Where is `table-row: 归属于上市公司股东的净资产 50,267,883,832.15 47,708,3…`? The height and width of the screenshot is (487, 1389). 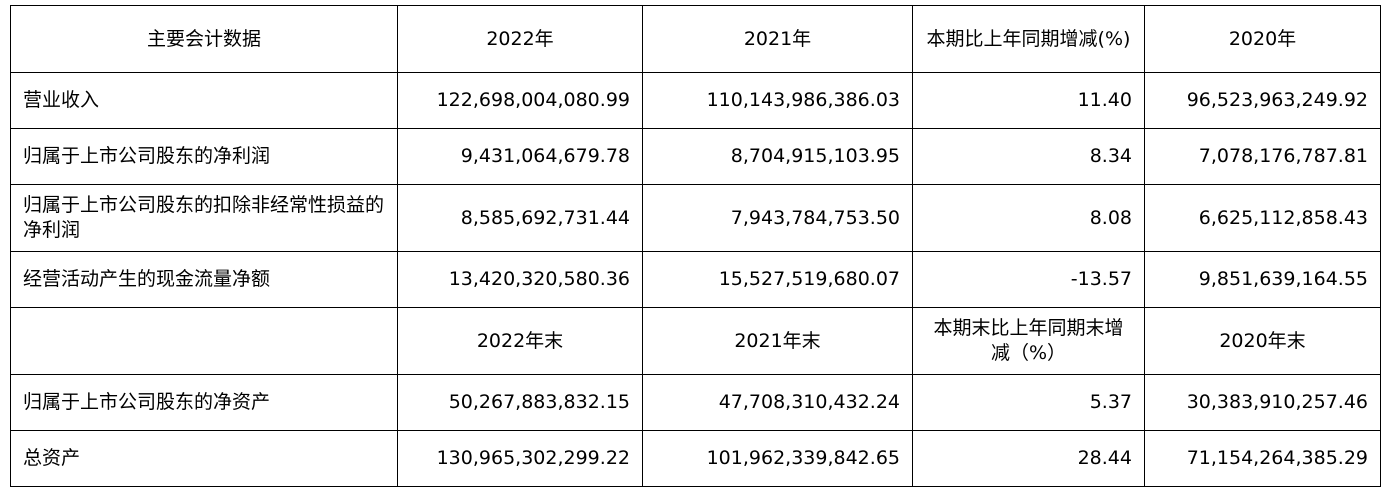 table-row: 归属于上市公司股东的净资产 50,267,883,832.15 47,708,3… is located at coordinates (695, 402).